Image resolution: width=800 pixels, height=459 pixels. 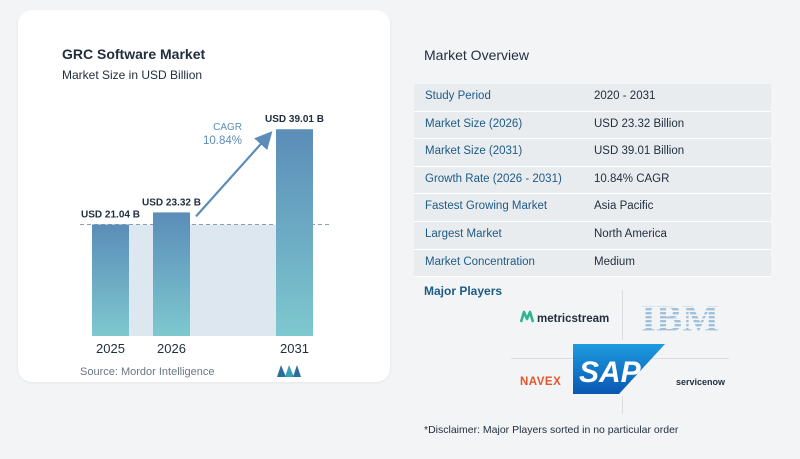 What do you see at coordinates (171, 202) in the screenshot?
I see `bar-data-label: USD 23.32 B` at bounding box center [171, 202].